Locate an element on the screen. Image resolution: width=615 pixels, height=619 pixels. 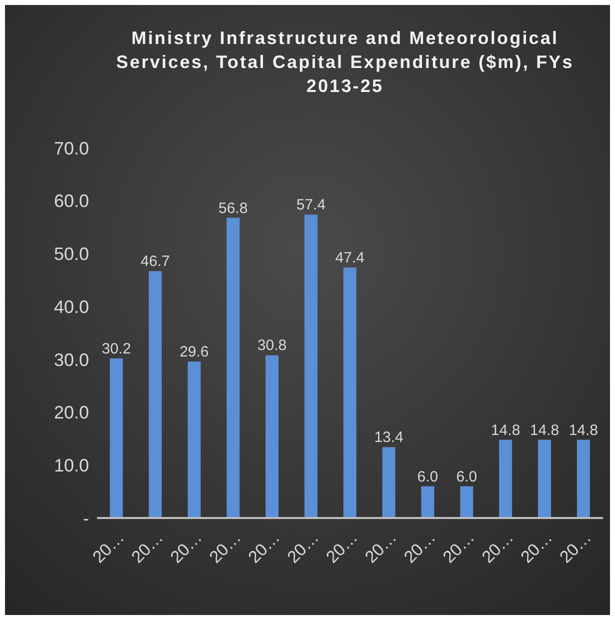
data-label: 30.8 is located at coordinates (272, 345).